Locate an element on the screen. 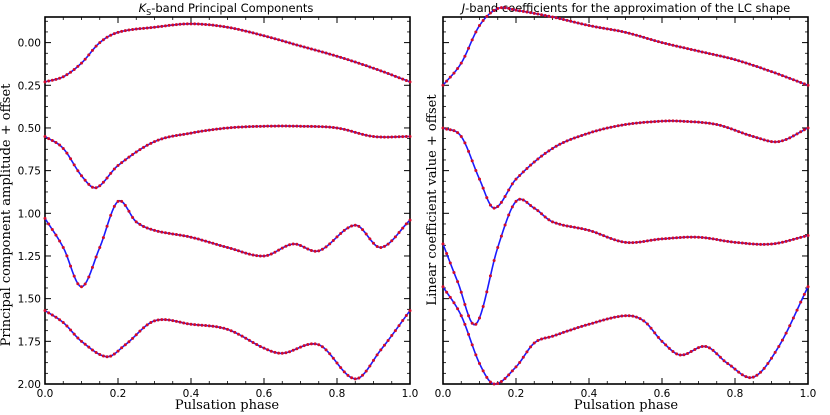  y-tick-label: 0.50 is located at coordinates (29, 129).